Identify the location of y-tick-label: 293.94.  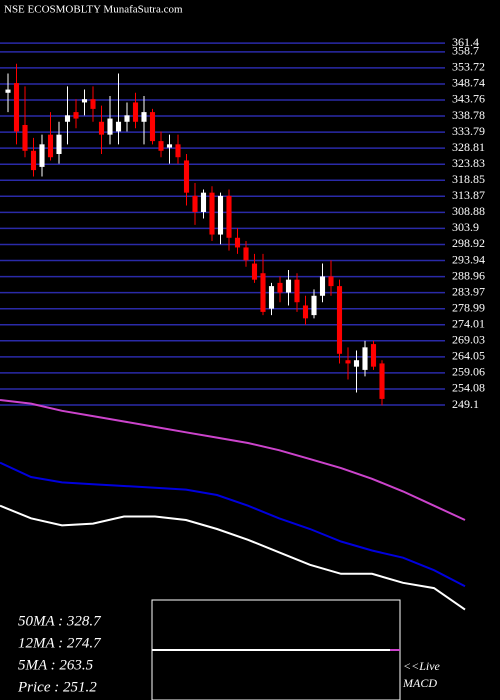
(468, 259).